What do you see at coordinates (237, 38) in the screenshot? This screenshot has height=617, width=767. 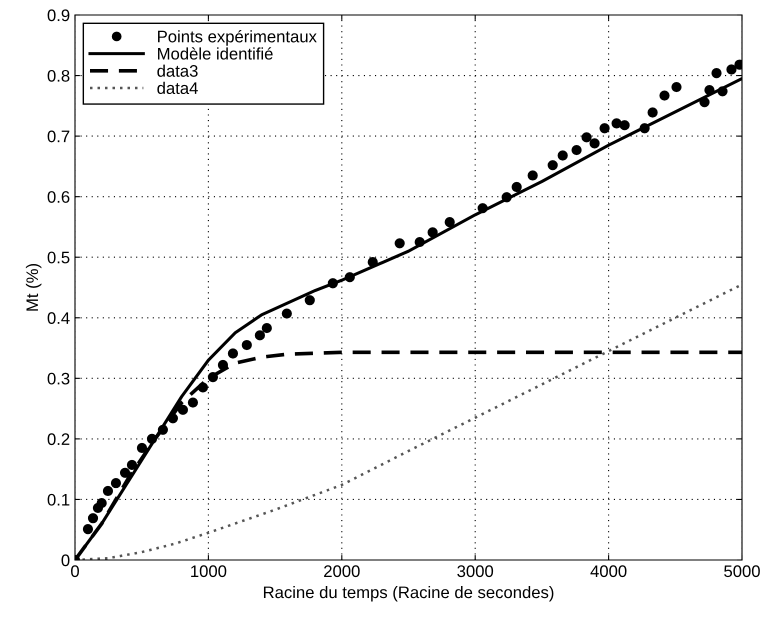 I see `legend-label: Points expérimentaux` at bounding box center [237, 38].